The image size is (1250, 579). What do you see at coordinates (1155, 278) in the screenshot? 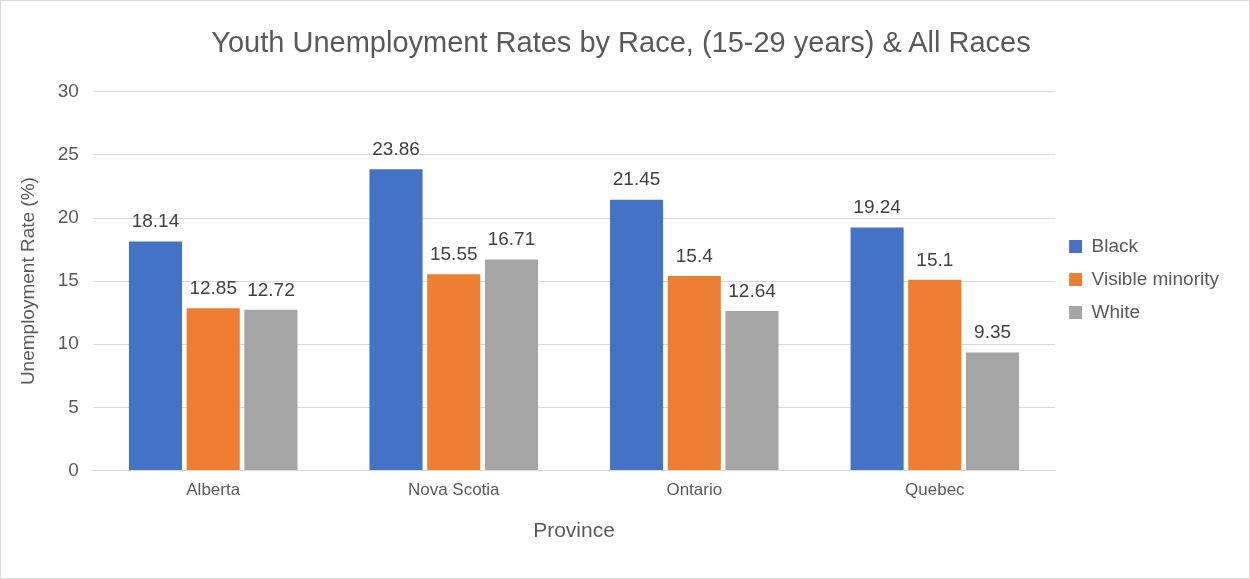
I see `legend-label: Visible minority` at bounding box center [1155, 278].